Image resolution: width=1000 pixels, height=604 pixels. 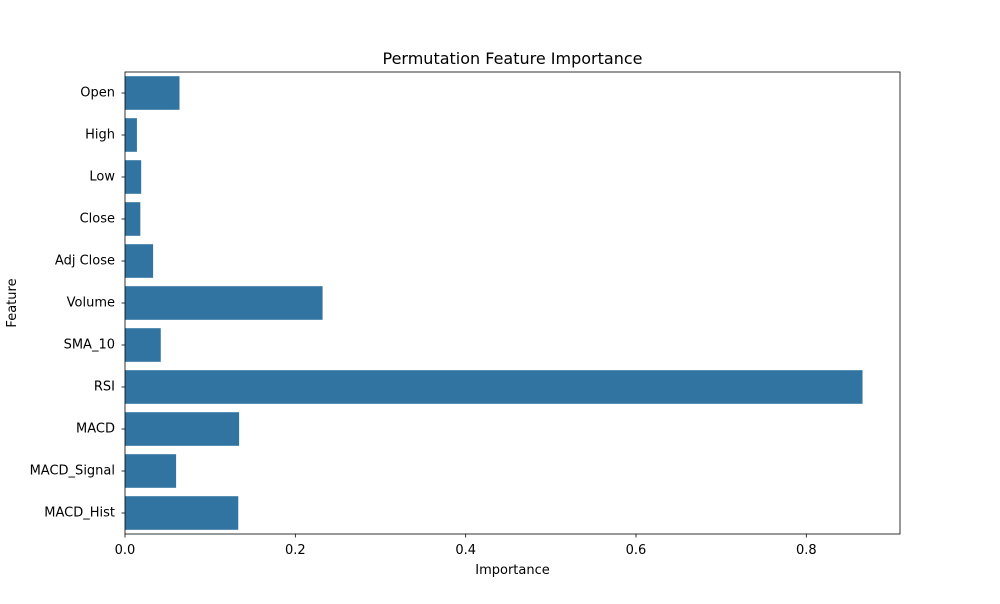 What do you see at coordinates (295, 550) in the screenshot?
I see `x-tick-label: 0.2` at bounding box center [295, 550].